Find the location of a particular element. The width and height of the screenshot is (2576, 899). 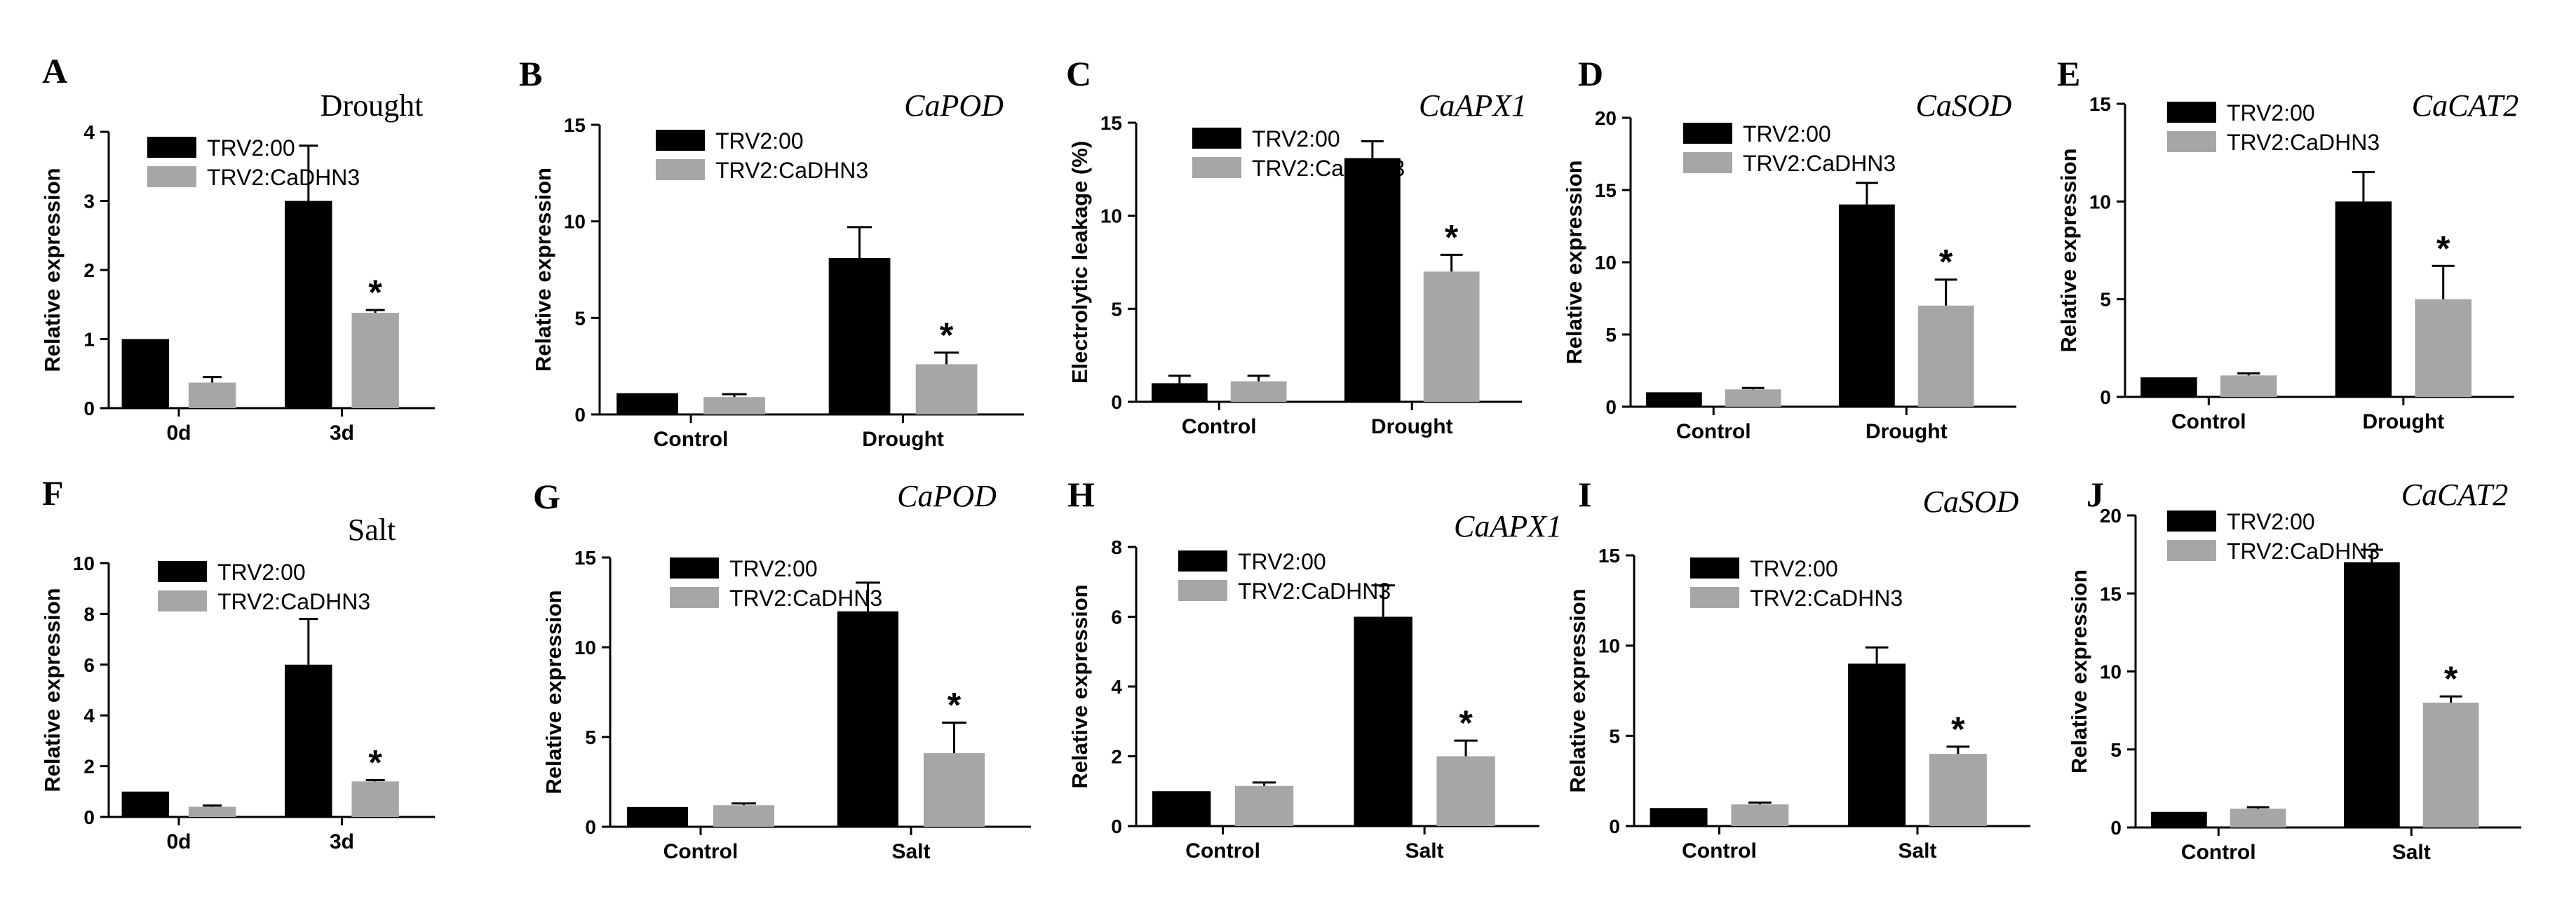

y-tick-label-j-1: 5 is located at coordinates (2116, 750).